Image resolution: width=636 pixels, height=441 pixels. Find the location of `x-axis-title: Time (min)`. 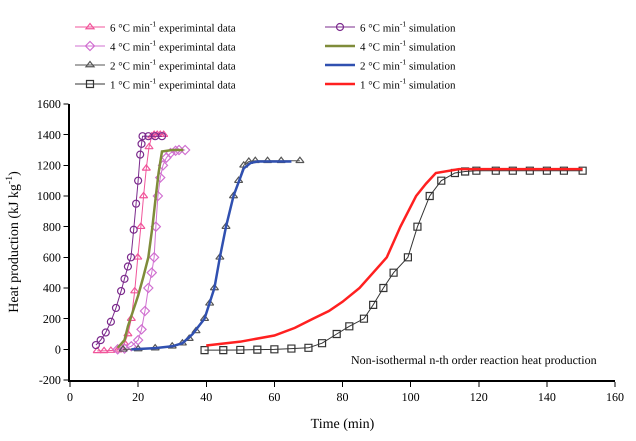

x-axis-title: Time (min) is located at coordinates (342, 424).